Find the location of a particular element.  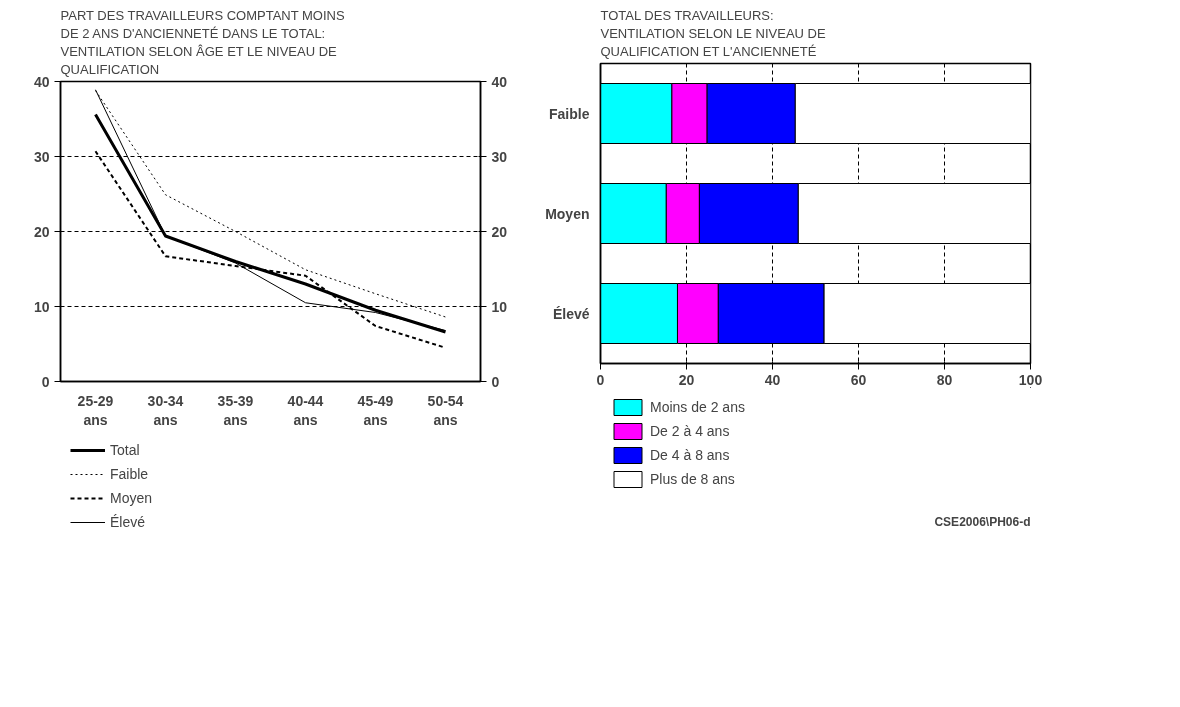

legend-label: De 4 à 8 ans is located at coordinates (690, 455).